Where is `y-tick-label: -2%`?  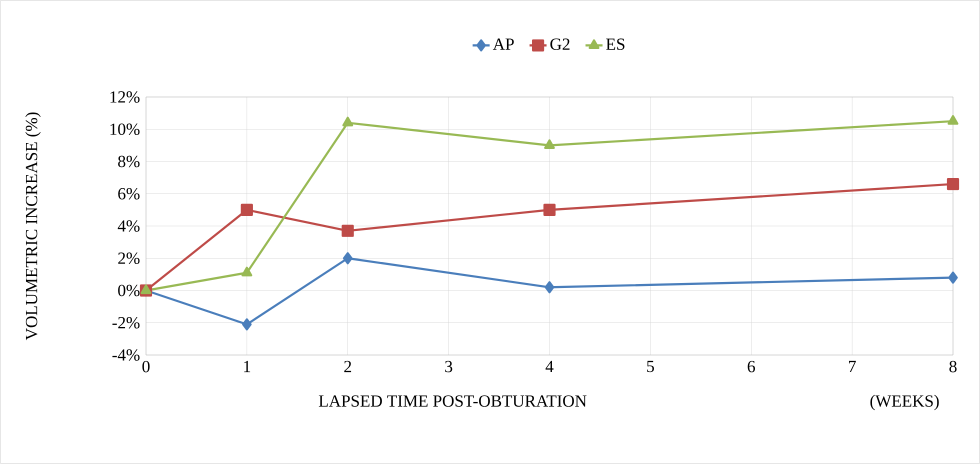
y-tick-label: -2% is located at coordinates (126, 322).